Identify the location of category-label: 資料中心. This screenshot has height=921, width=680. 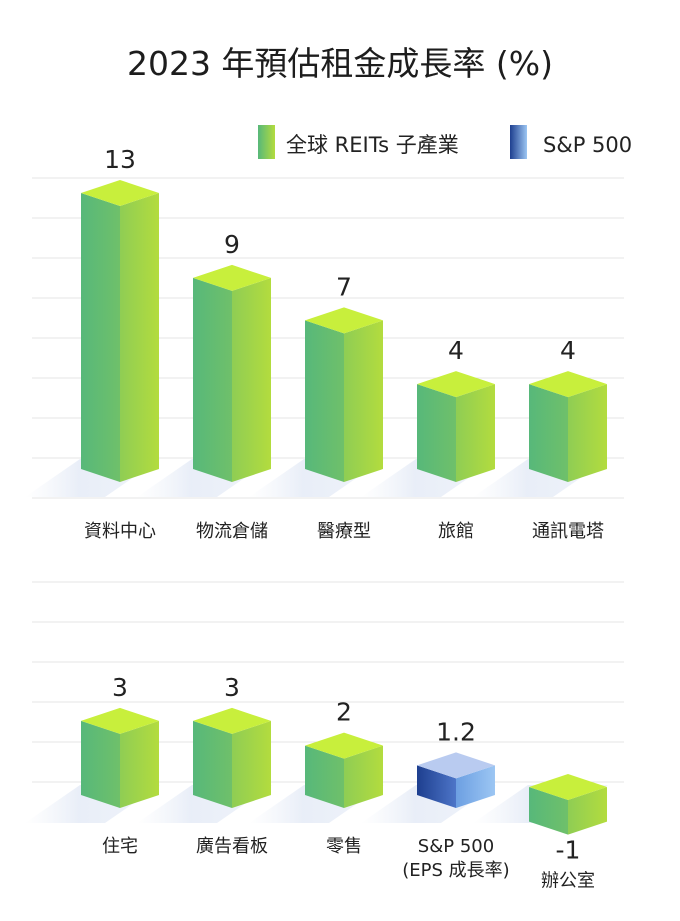
(120, 531).